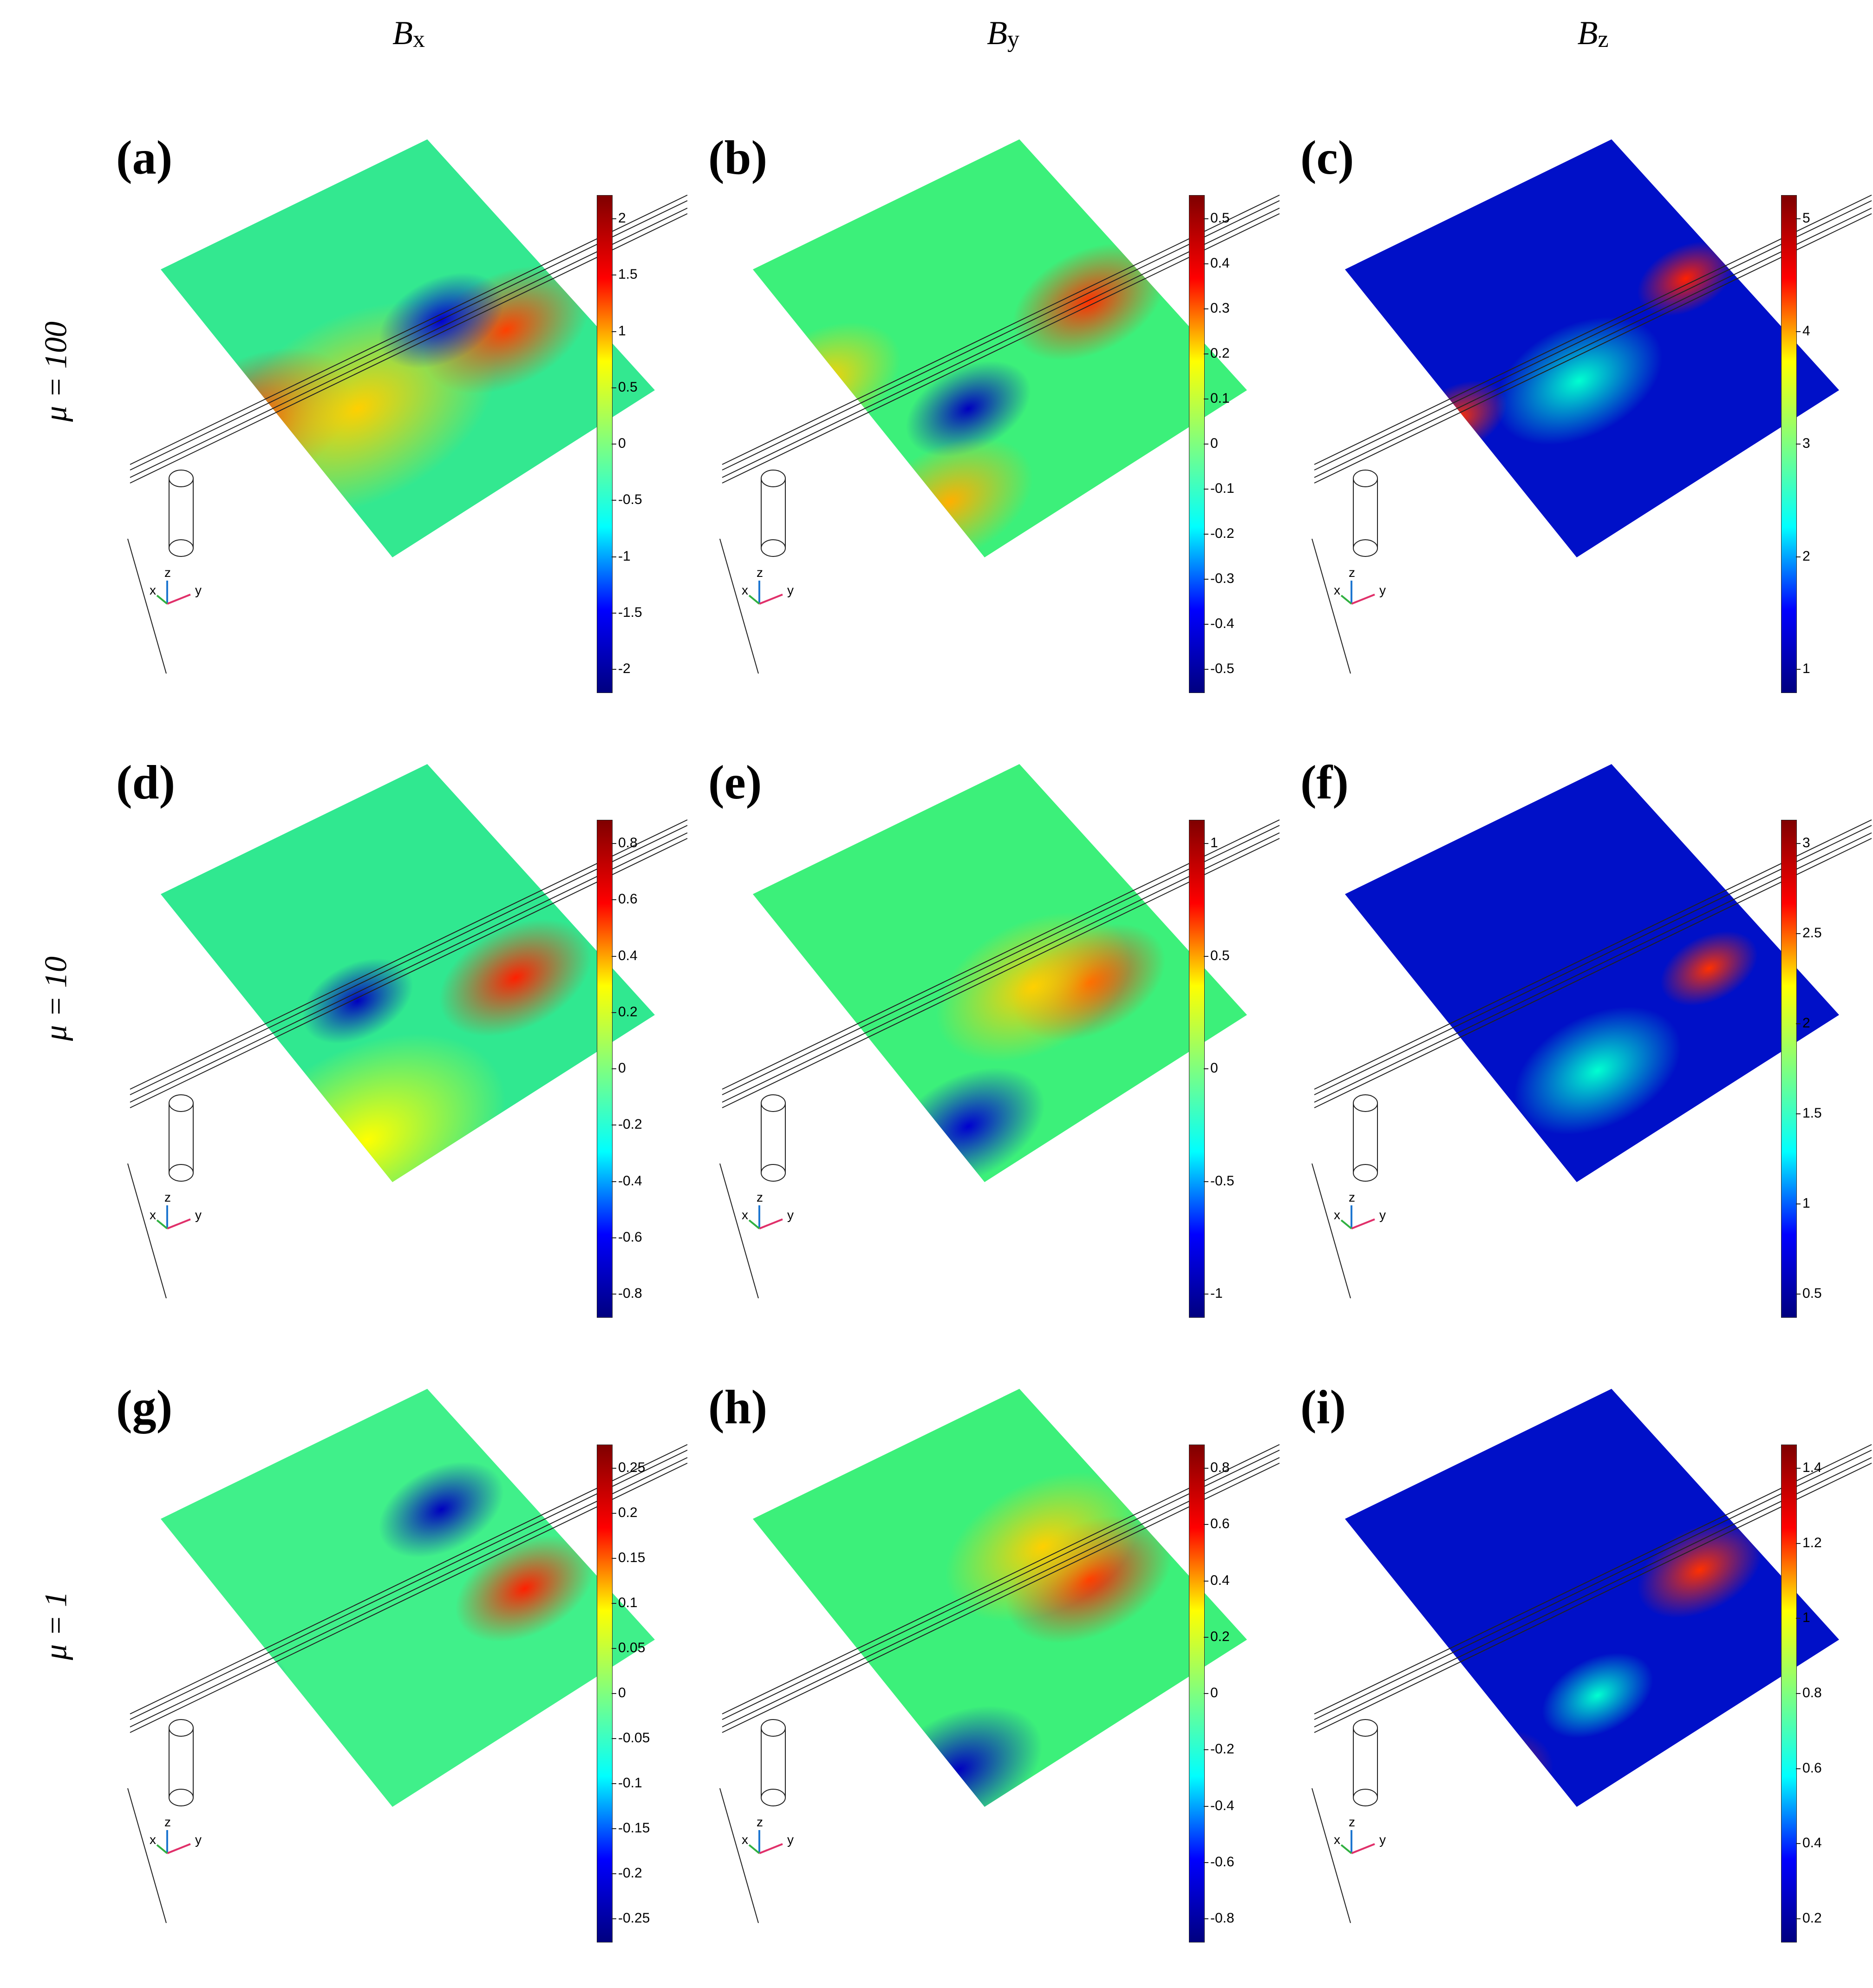 This screenshot has height=1988, width=1873. What do you see at coordinates (1809, 1468) in the screenshot?
I see `colorbar-tick-label: 1.4` at bounding box center [1809, 1468].